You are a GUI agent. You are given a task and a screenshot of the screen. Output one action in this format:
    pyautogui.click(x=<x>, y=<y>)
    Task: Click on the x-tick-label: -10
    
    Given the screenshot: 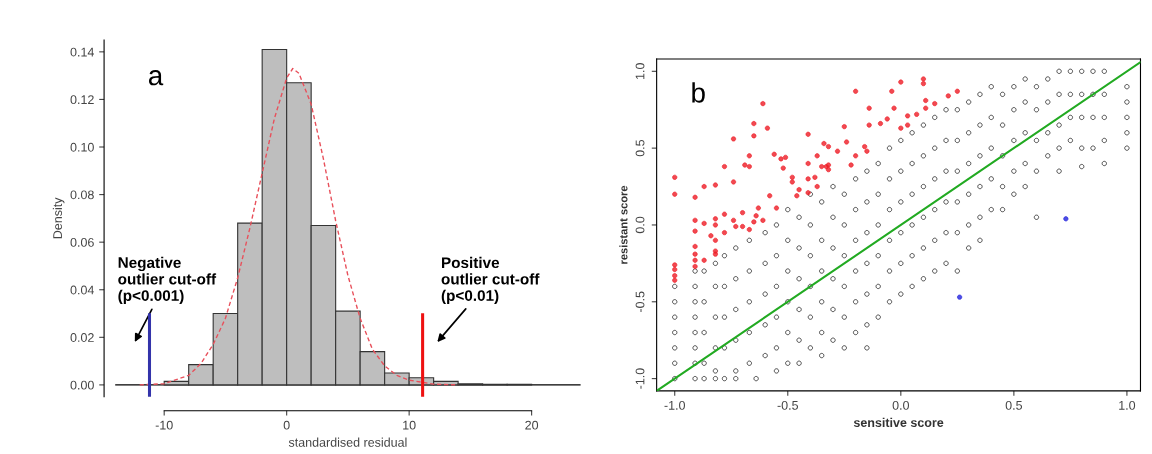 What is the action you would take?
    pyautogui.click(x=164, y=425)
    